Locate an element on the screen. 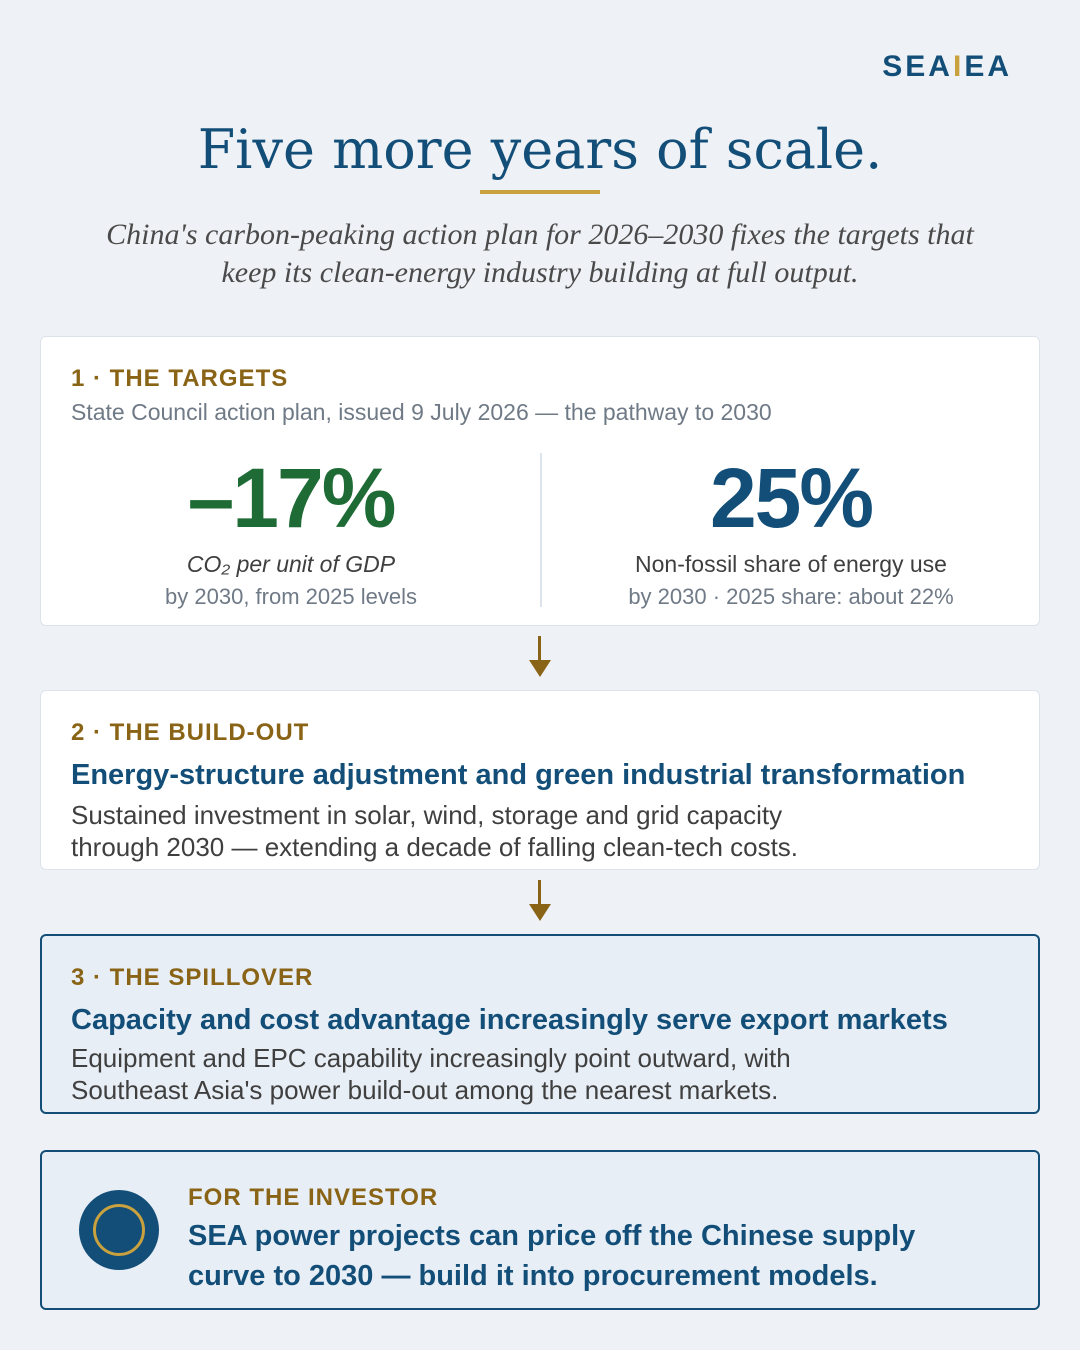 The image size is (1080, 1350). investor-eyebrow: FOR THE INVESTOR is located at coordinates (313, 1197).